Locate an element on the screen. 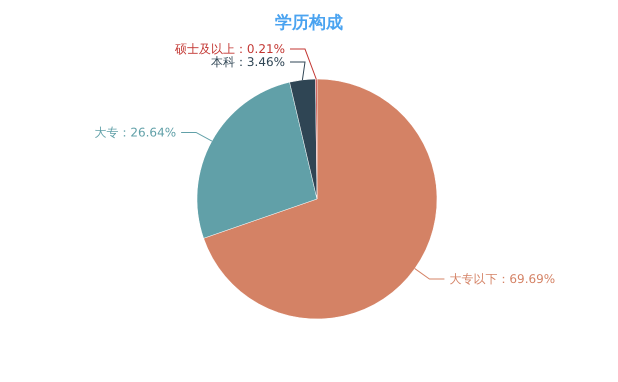 The image size is (618, 382). slice-label: 本科：3.46% is located at coordinates (247, 62).